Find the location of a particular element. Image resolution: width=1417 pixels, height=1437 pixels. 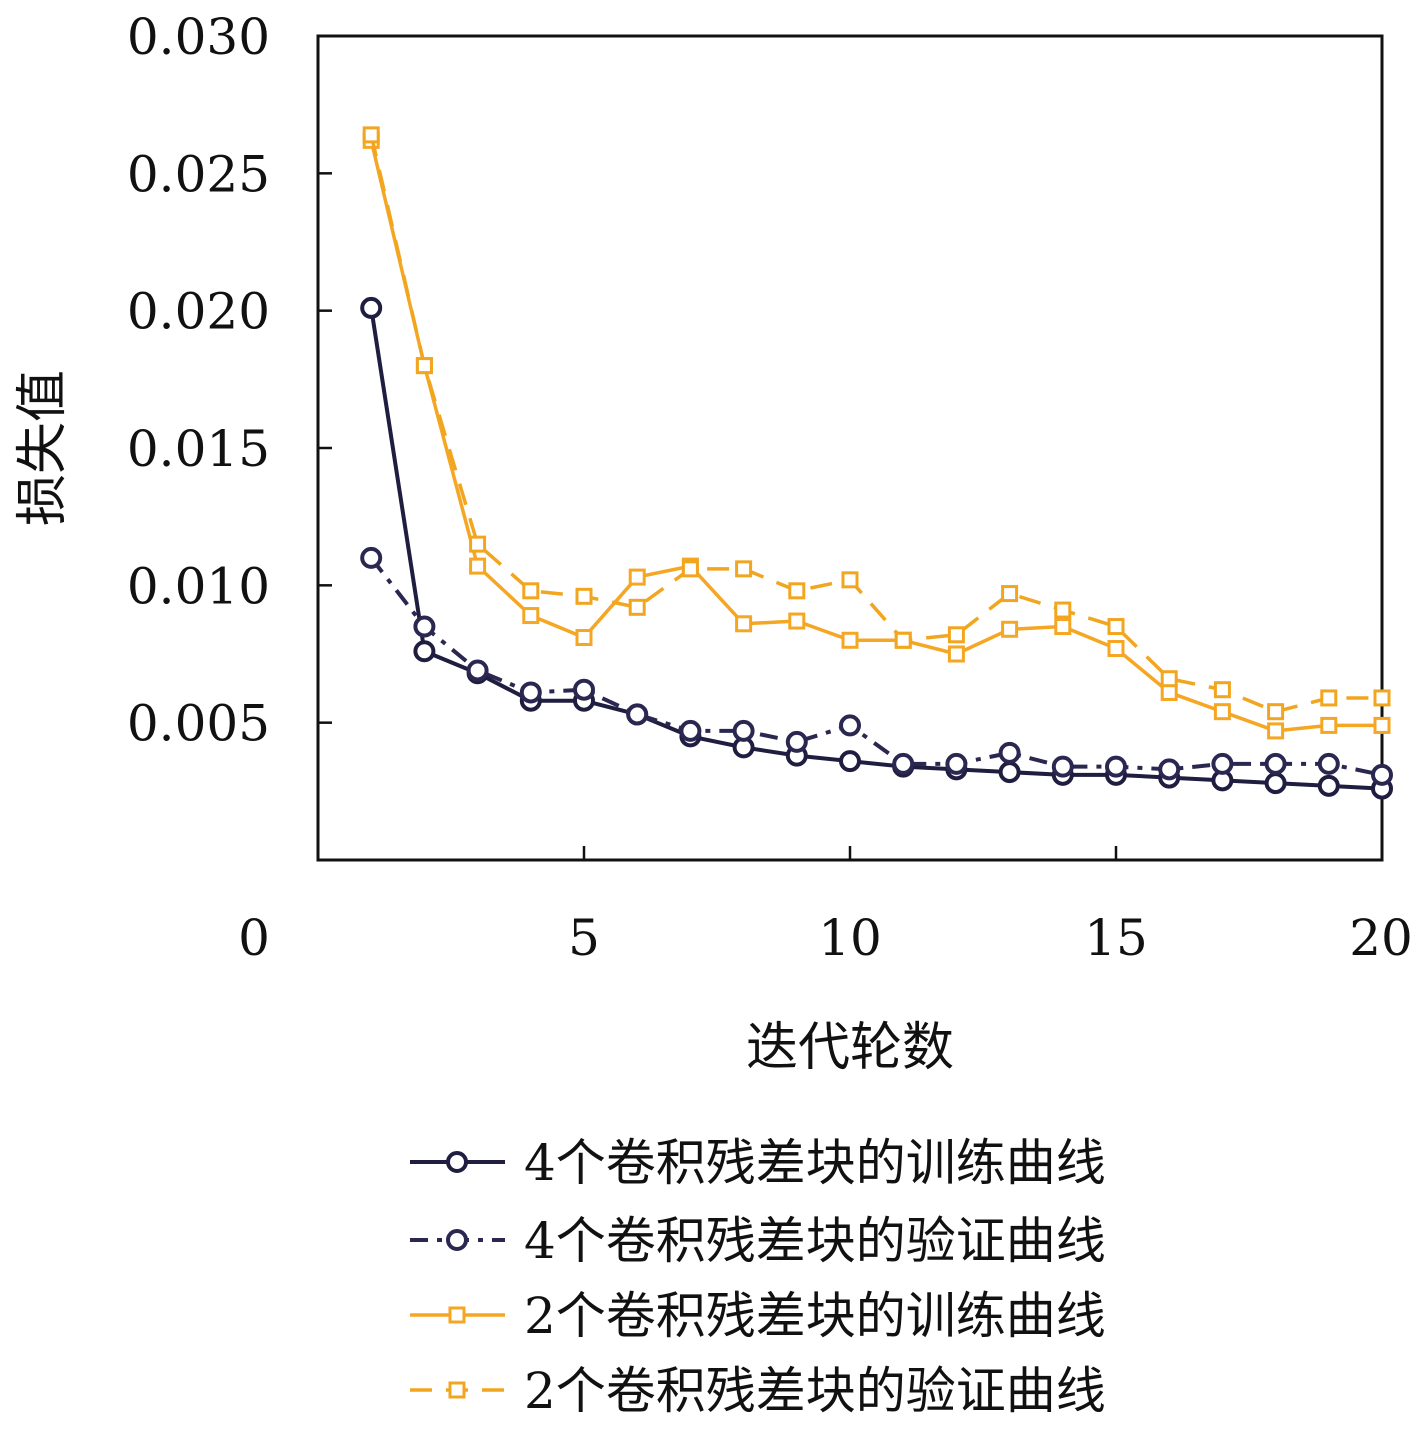

legend-item: 4个卷积残差块的验证曲线 is located at coordinates (758, 1241).